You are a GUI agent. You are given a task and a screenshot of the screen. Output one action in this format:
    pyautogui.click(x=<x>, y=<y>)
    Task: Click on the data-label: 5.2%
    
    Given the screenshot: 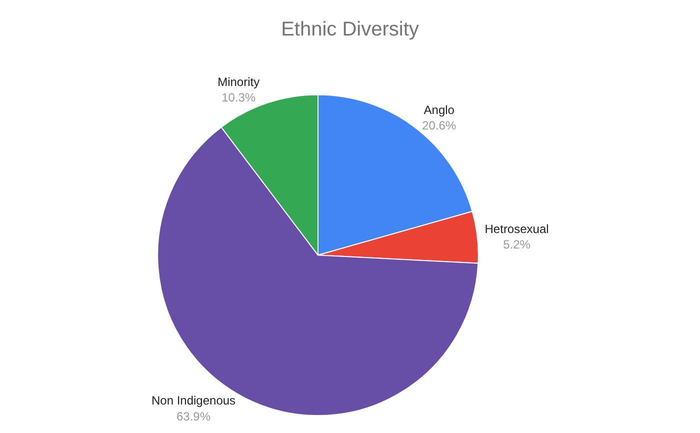 What is the action you would take?
    pyautogui.click(x=517, y=245)
    